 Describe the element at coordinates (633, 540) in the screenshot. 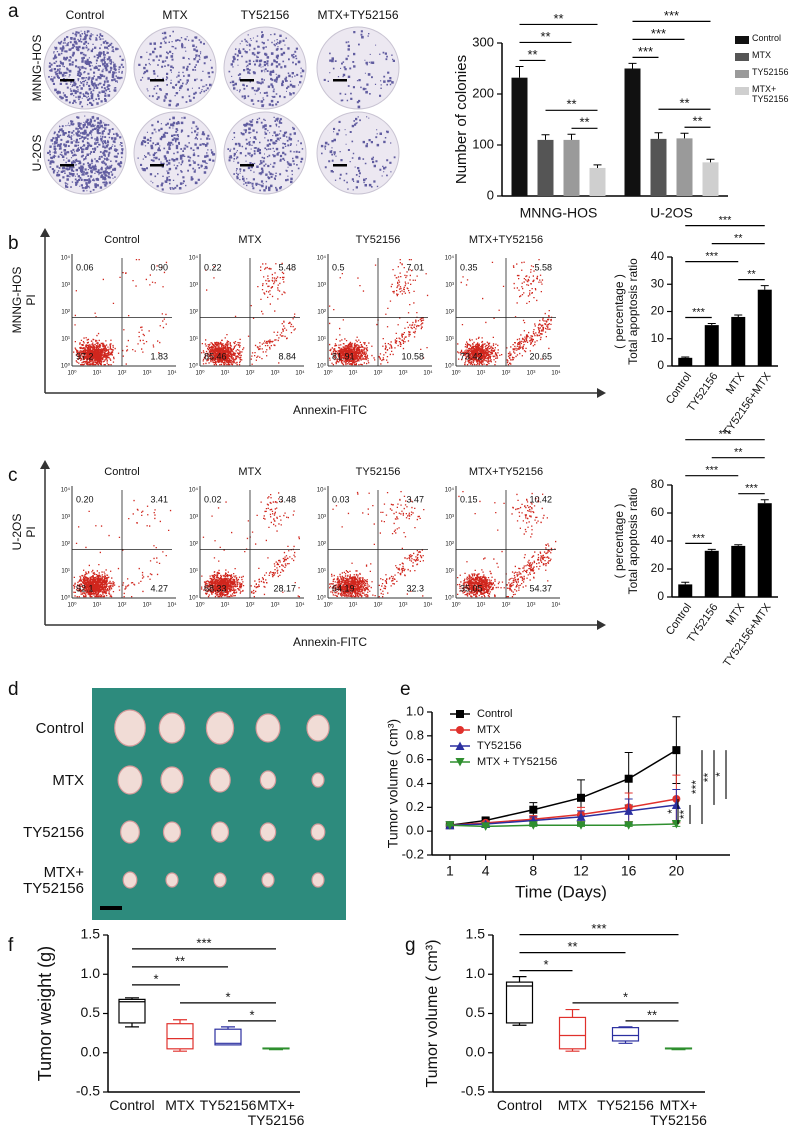

I see `y-axis-label: Total apoptosis ratio` at that location.